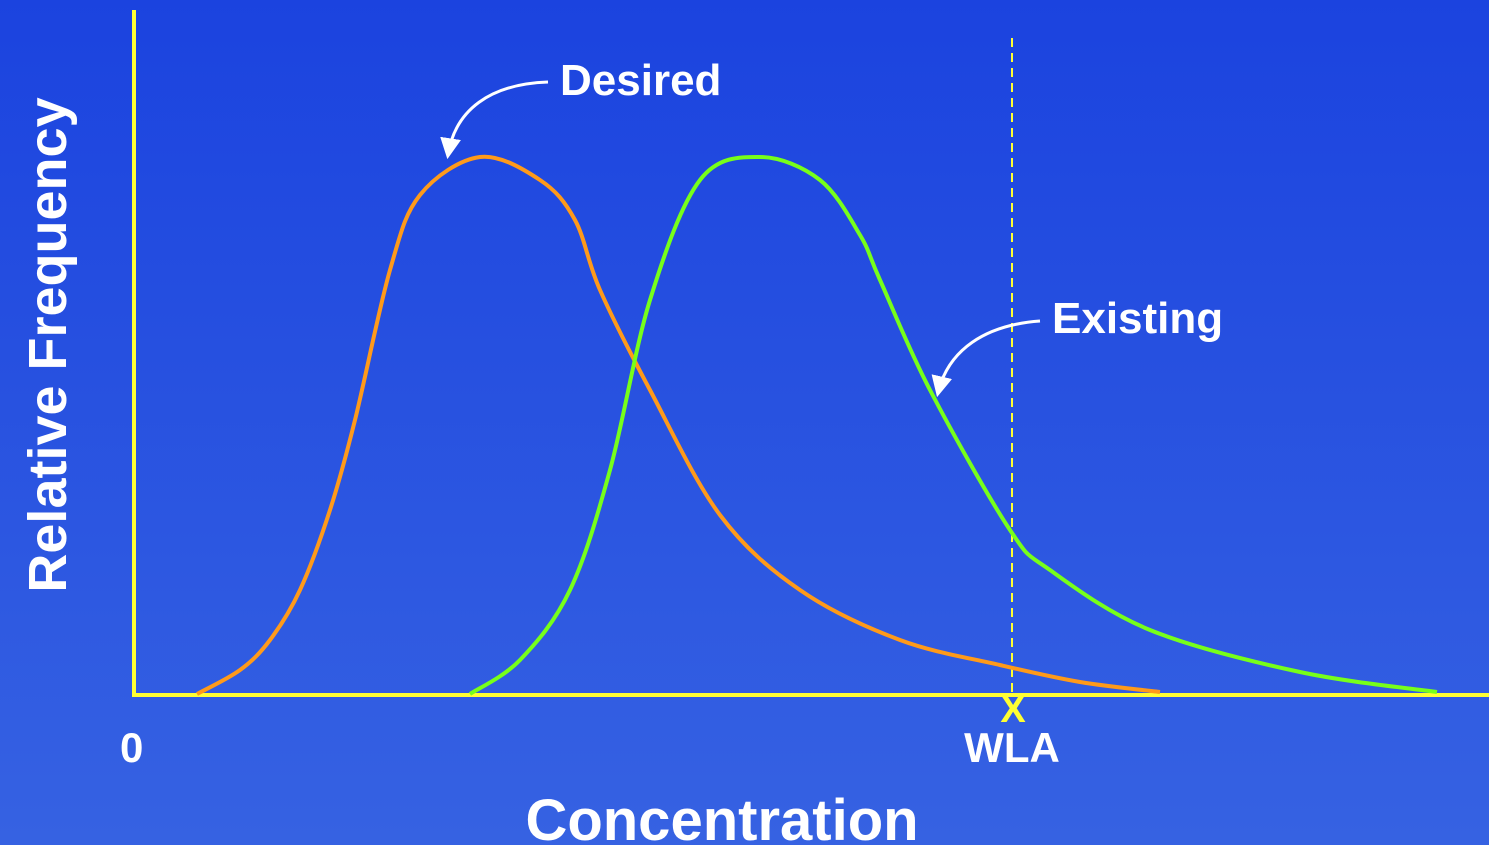 This screenshot has width=1489, height=845. What do you see at coordinates (721, 816) in the screenshot?
I see `x-axis-title: Concentration` at bounding box center [721, 816].